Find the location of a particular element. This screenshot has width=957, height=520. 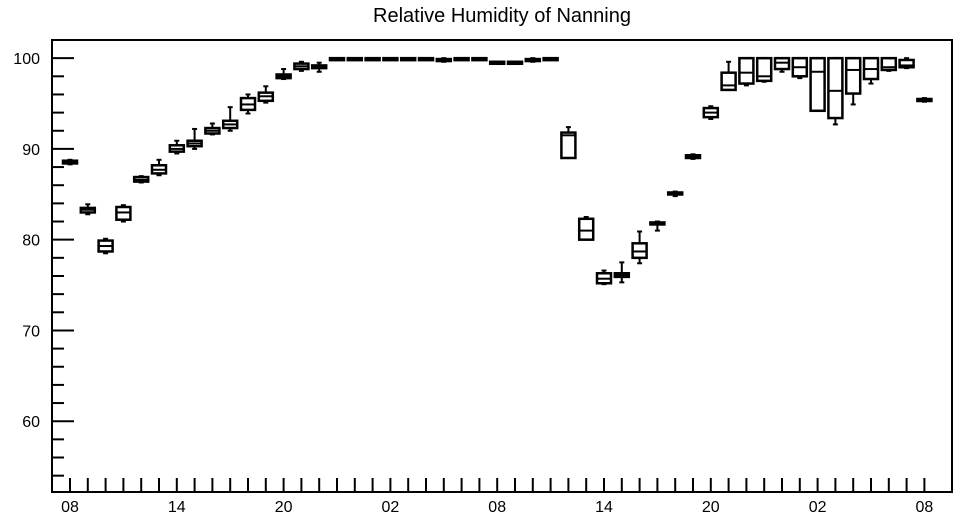

y-axis: 60 70 80 90 100 is located at coordinates (43, 264).